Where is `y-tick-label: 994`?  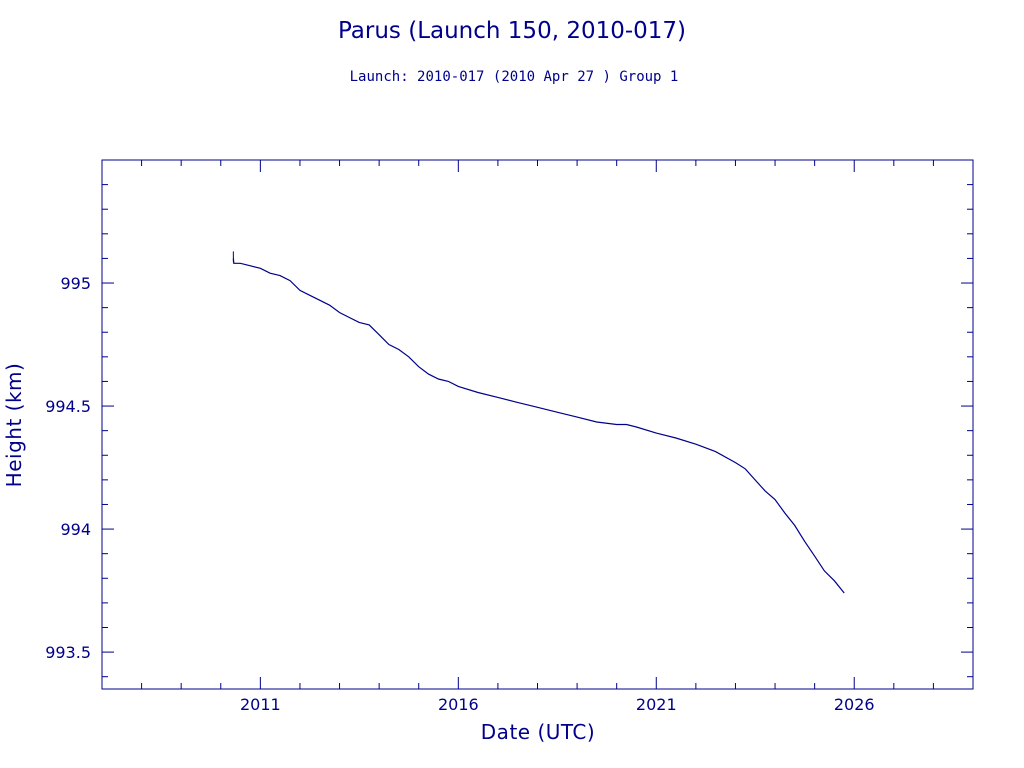
y-tick-label: 994 is located at coordinates (75, 529).